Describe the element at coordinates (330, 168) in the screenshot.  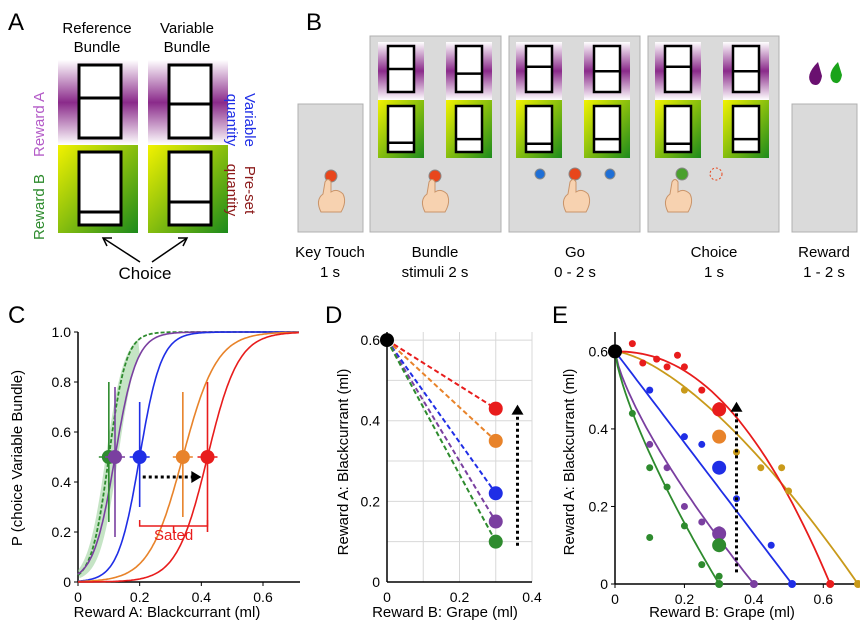
I see `screen-key-touch` at that location.